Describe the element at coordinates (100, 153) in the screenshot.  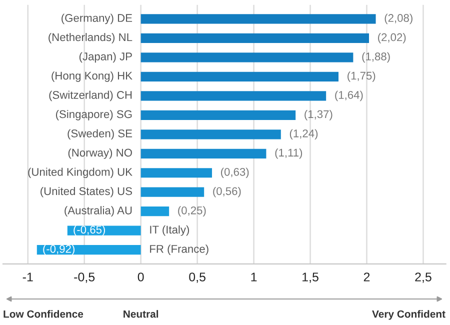
I see `y-tick-label: (Norway) NO` at that location.